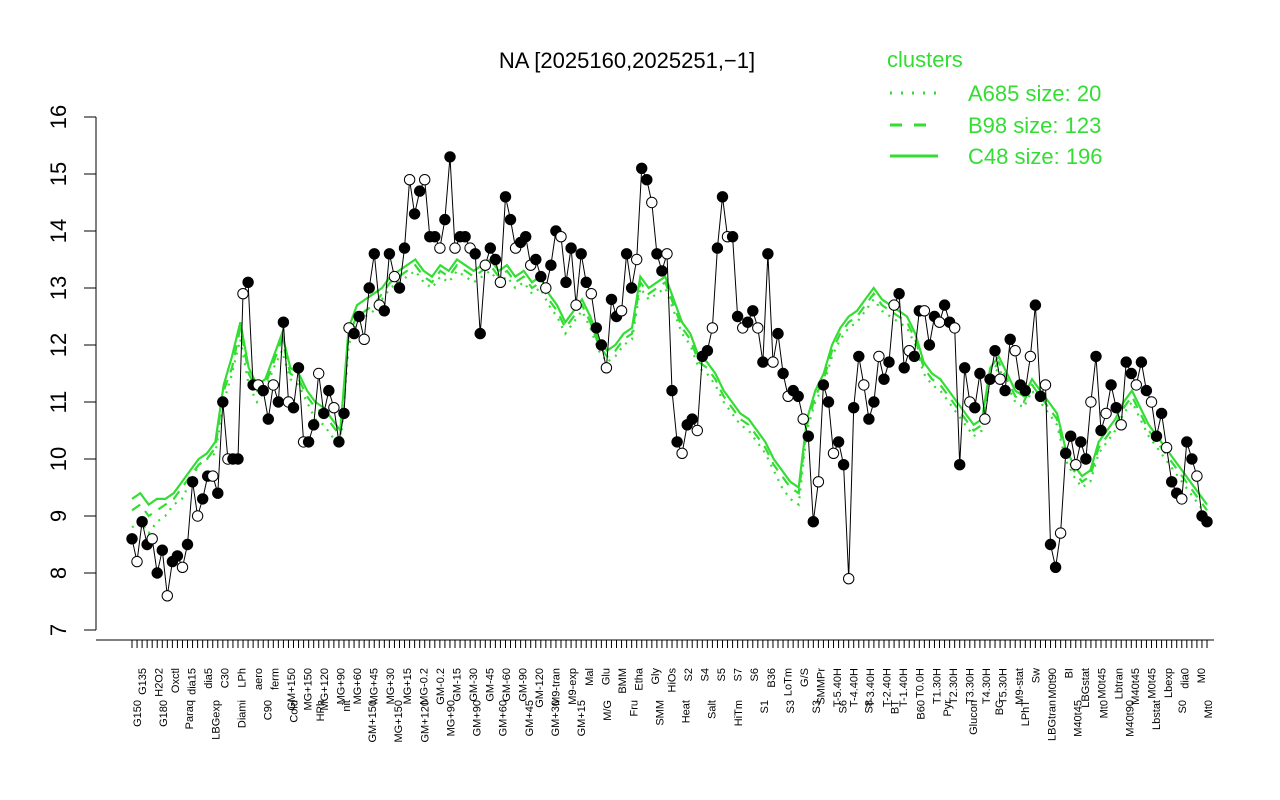 The width and height of the screenshot is (1280, 800). Describe the element at coordinates (573, 686) in the screenshot. I see `x-tick-label: M9-exp` at that location.